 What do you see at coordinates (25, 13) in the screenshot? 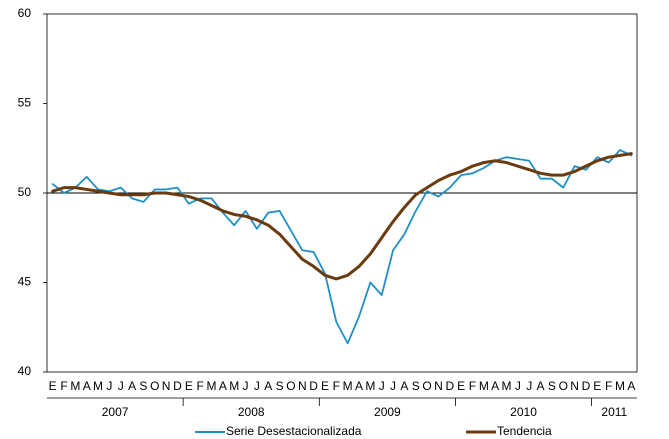
I see `y-tick-label: 60` at bounding box center [25, 13].